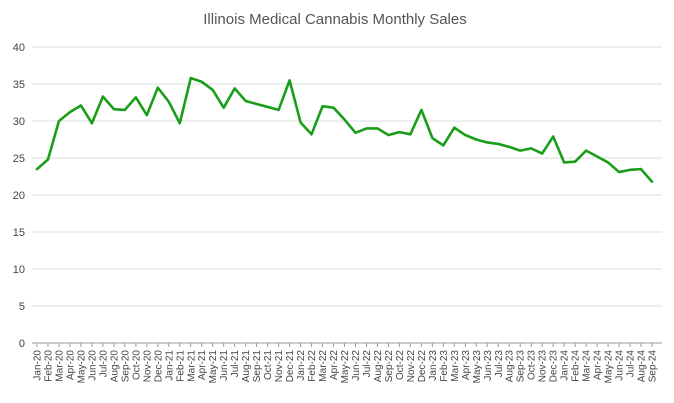  I want to click on x-tick-label: Sep-24, so click(653, 366).